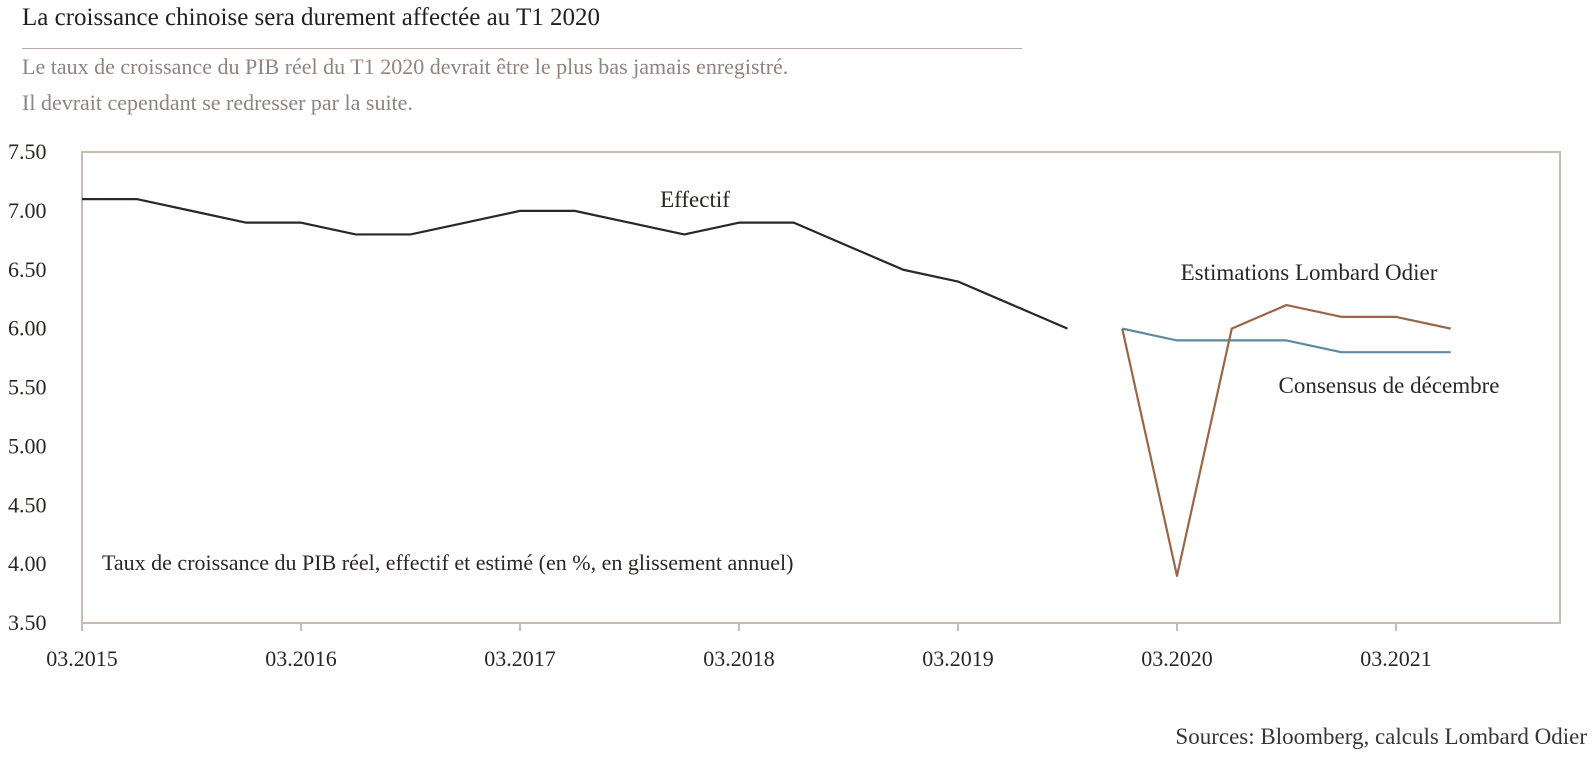  Describe the element at coordinates (27, 563) in the screenshot. I see `y-tick-label: 4.00` at that location.